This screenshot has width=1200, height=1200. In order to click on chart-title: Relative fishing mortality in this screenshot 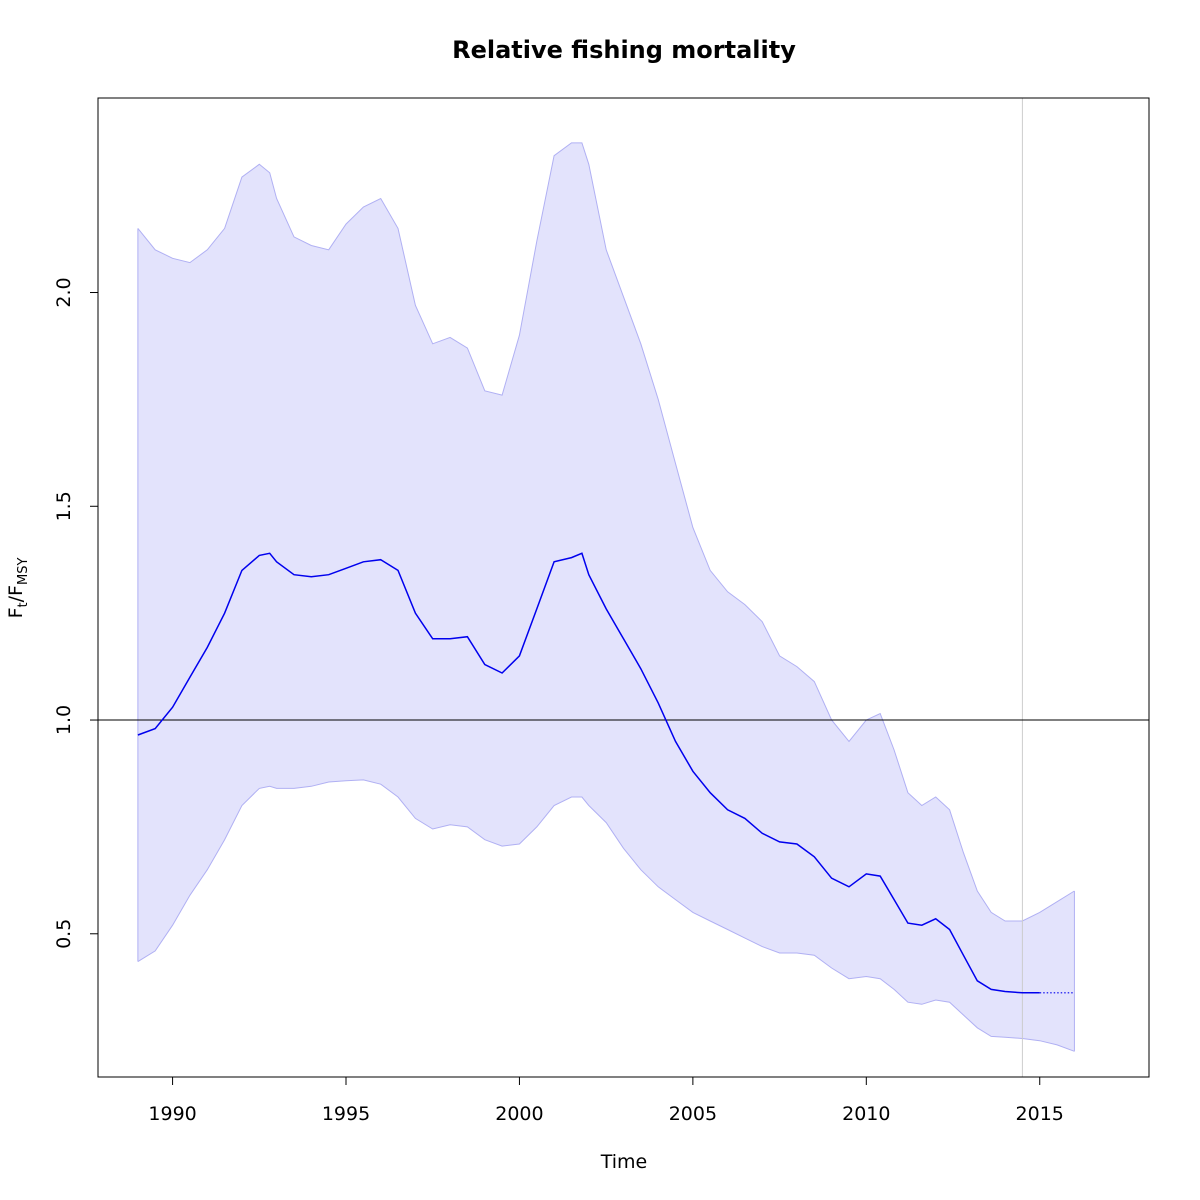, I will do `click(624, 50)`.